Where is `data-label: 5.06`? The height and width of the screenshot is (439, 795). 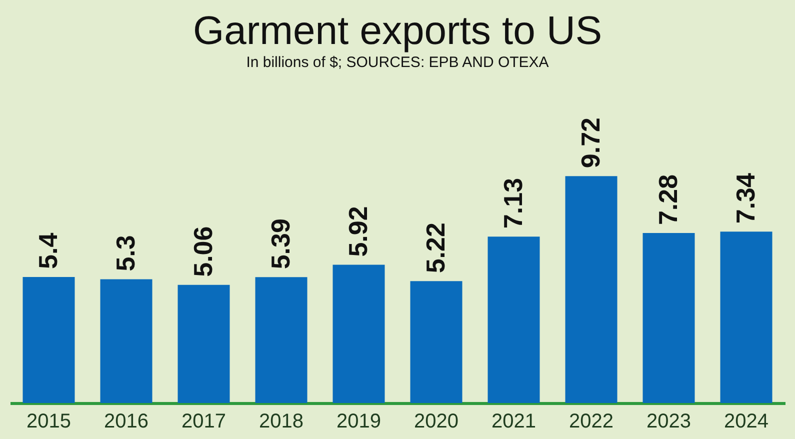
data-label: 5.06 is located at coordinates (203, 251).